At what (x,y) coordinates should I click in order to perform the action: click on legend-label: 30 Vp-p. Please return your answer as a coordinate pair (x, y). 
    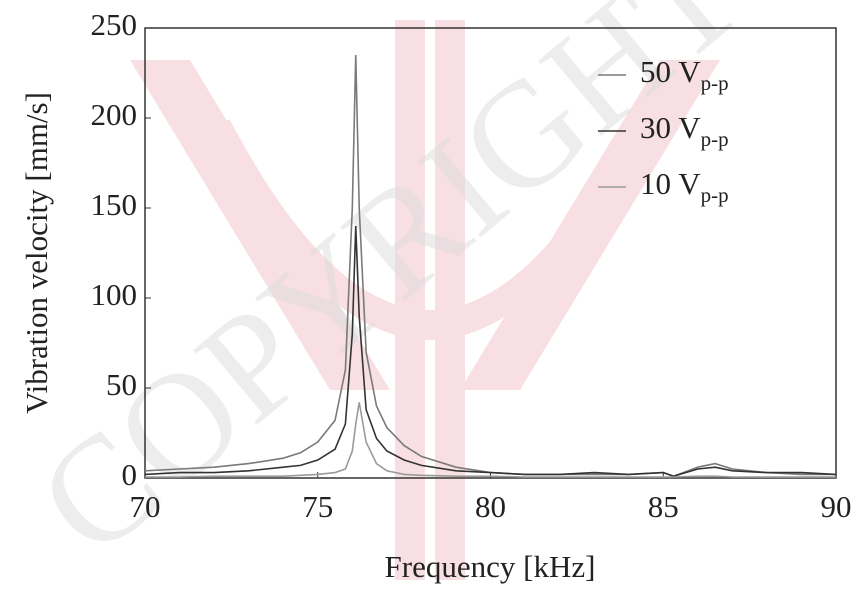
    Looking at the image, I should click on (684, 130).